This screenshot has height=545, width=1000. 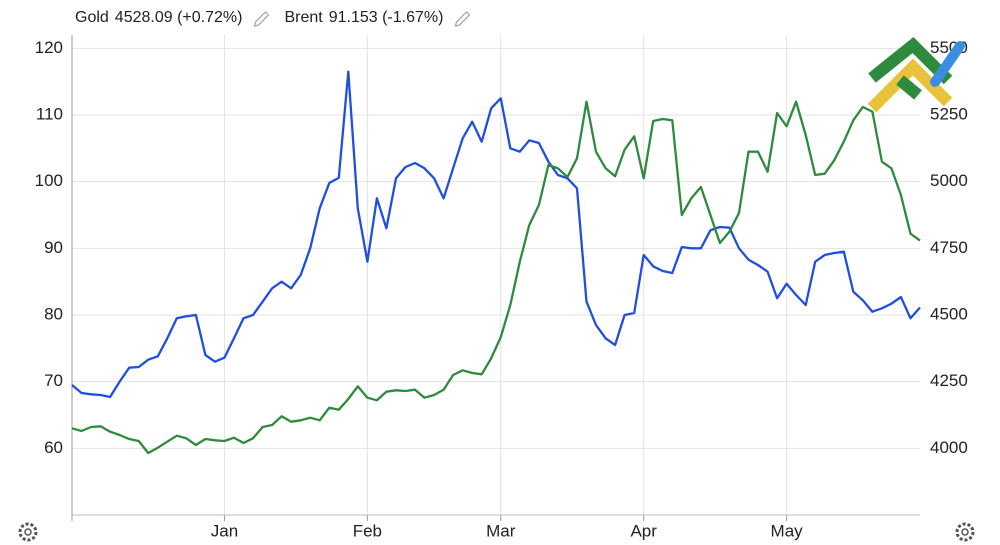 I want to click on logo, so click(x=916, y=74).